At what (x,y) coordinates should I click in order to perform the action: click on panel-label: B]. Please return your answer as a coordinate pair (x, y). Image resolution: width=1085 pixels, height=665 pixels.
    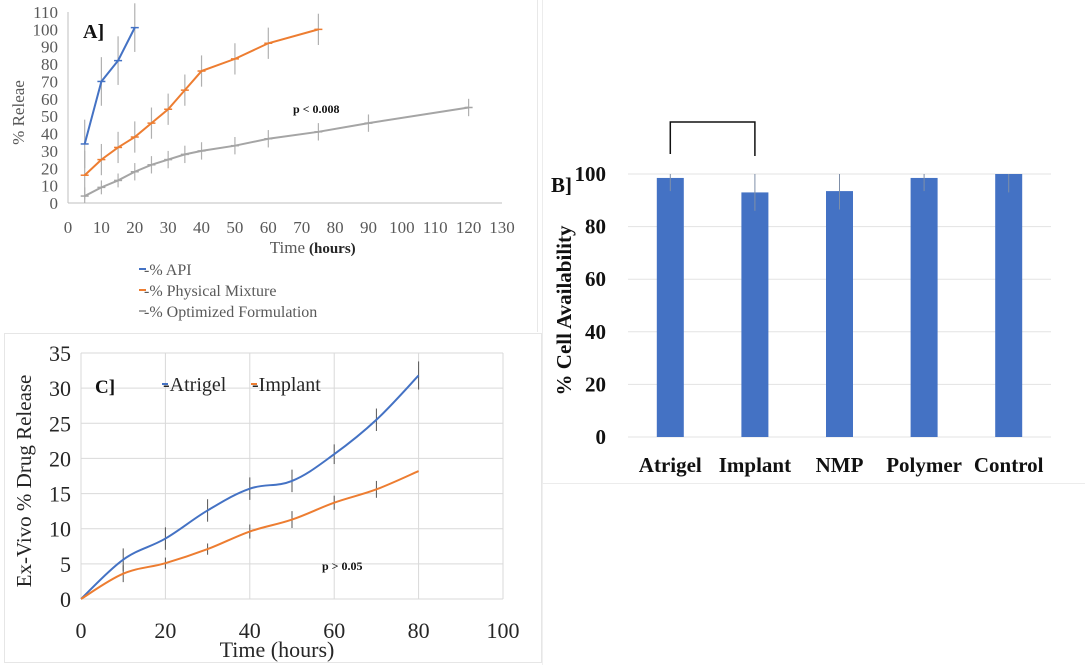
    Looking at the image, I should click on (561, 185).